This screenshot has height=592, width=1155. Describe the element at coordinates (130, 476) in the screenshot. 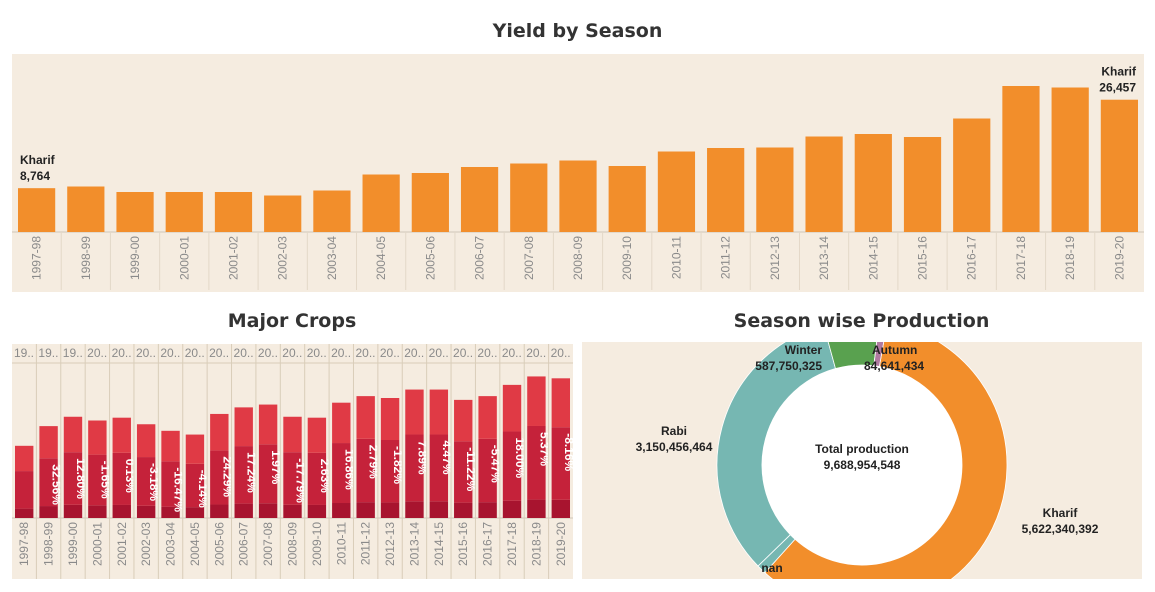

I see `crops-pct-label: 0.13%` at that location.